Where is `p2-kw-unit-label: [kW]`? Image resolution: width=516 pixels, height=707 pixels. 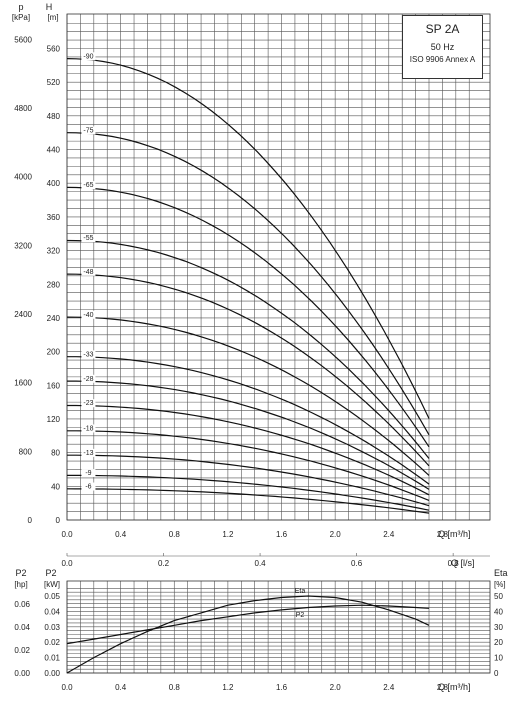
p2-kw-unit-label: [kW] is located at coordinates (52, 584).